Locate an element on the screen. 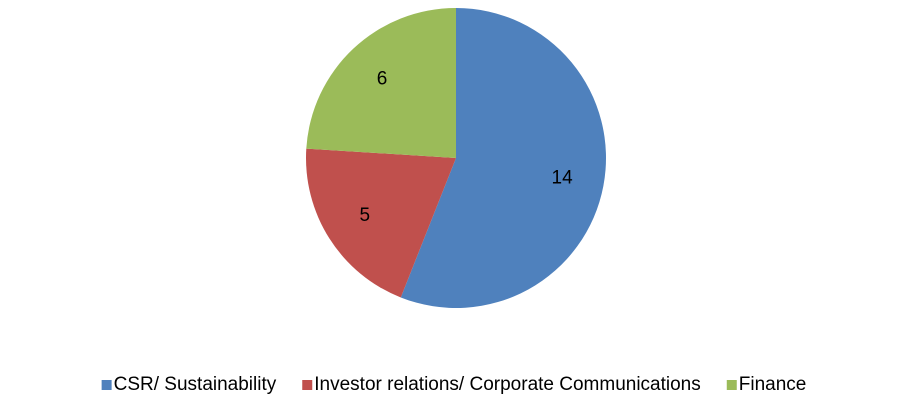 This screenshot has width=913, height=401. legend-label: CSR/ Sustainability is located at coordinates (195, 384).